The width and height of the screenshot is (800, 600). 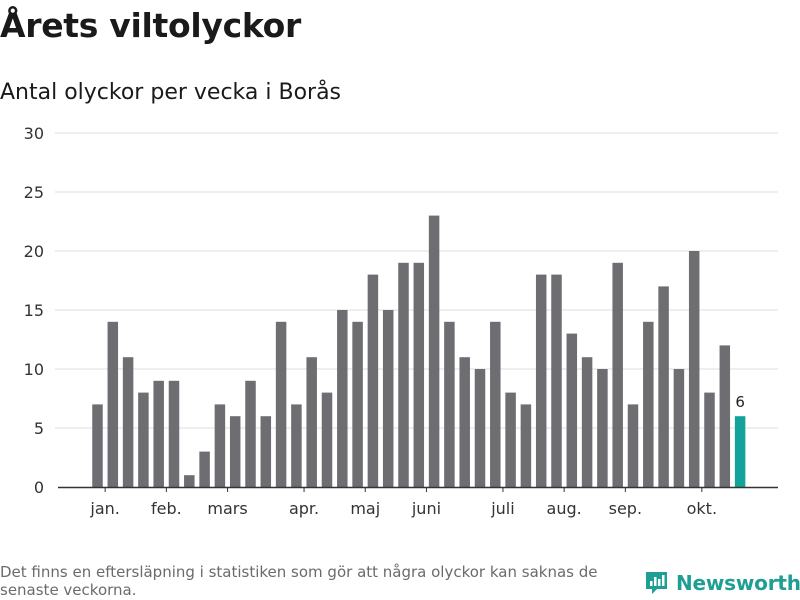 I want to click on bar-chart-logo-icon, so click(x=656, y=583).